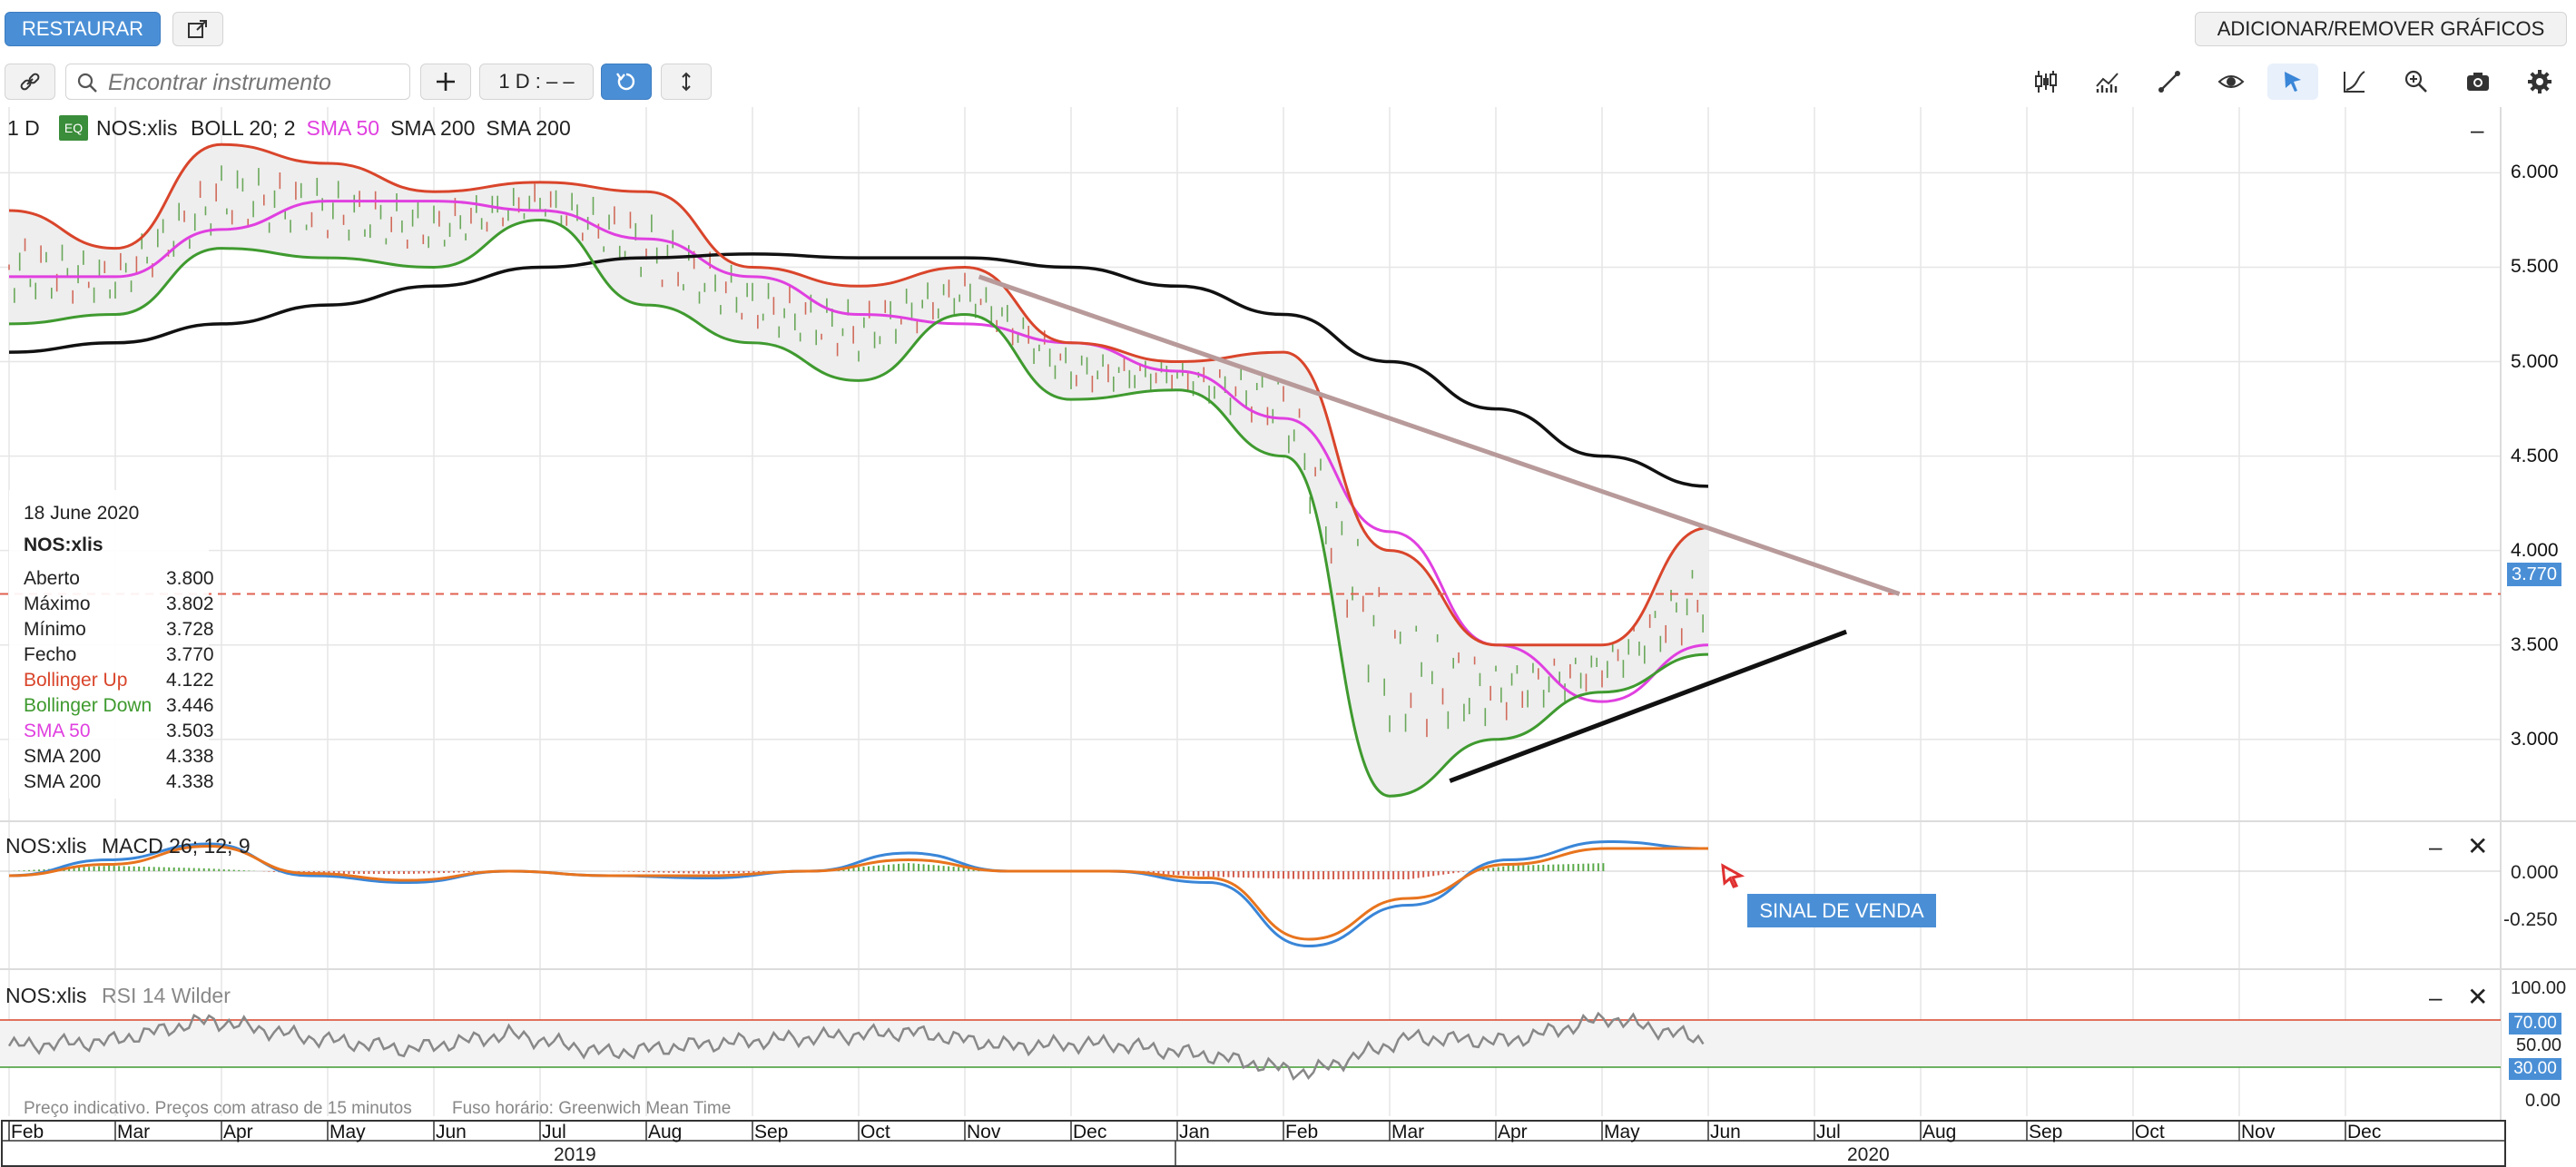 The width and height of the screenshot is (2576, 1167). I want to click on indicator-label-1: SMA 50, so click(343, 128).